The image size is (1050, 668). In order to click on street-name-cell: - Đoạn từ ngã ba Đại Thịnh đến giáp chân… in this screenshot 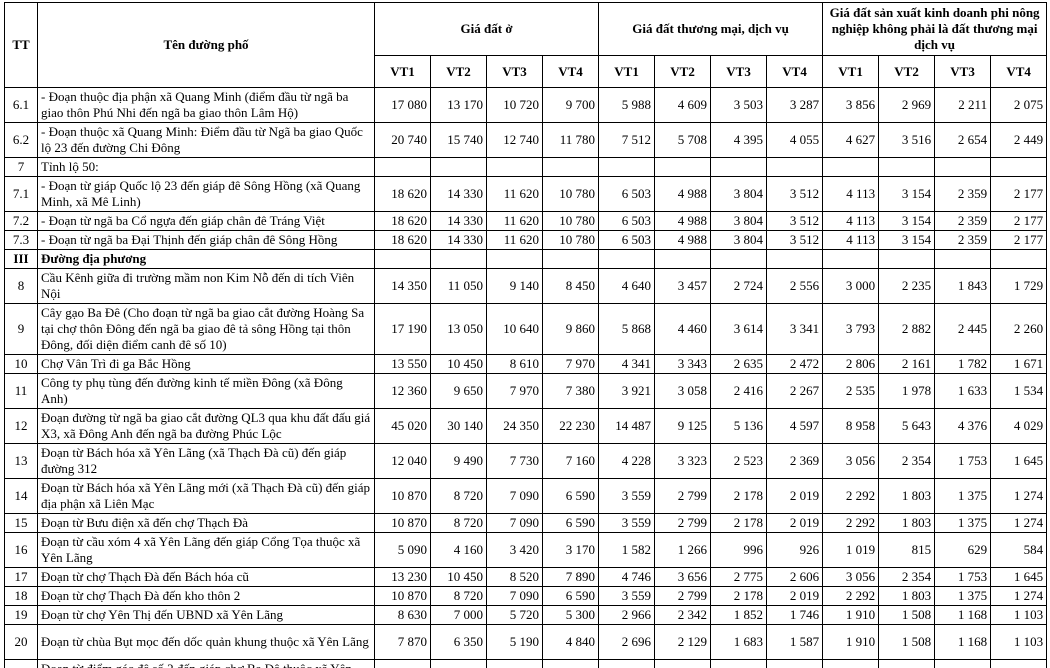, I will do `click(206, 240)`.